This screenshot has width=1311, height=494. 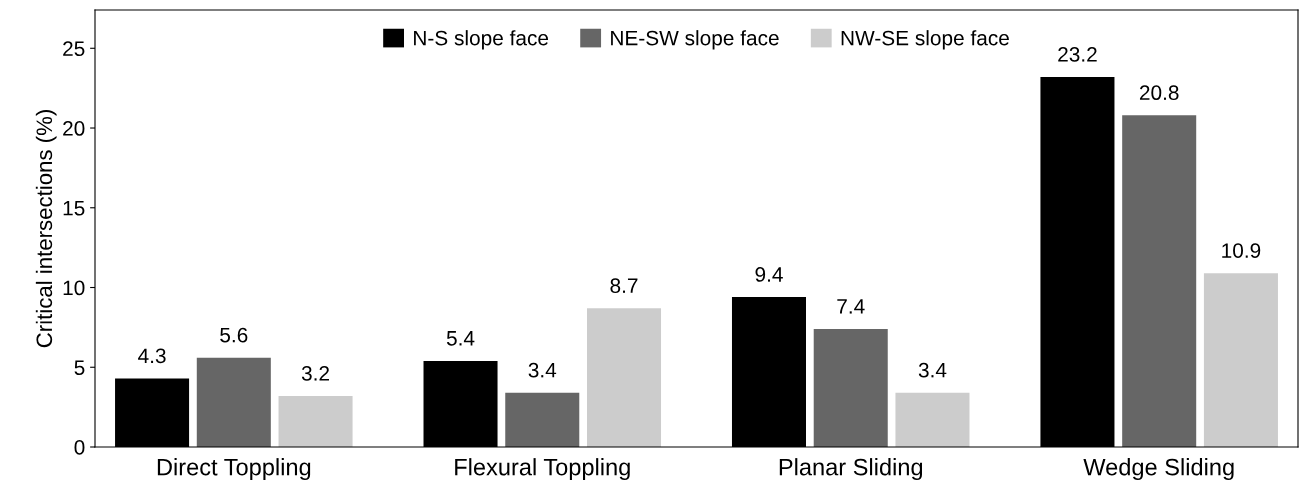 I want to click on x-tick-label: Direct Toppling, so click(x=234, y=469).